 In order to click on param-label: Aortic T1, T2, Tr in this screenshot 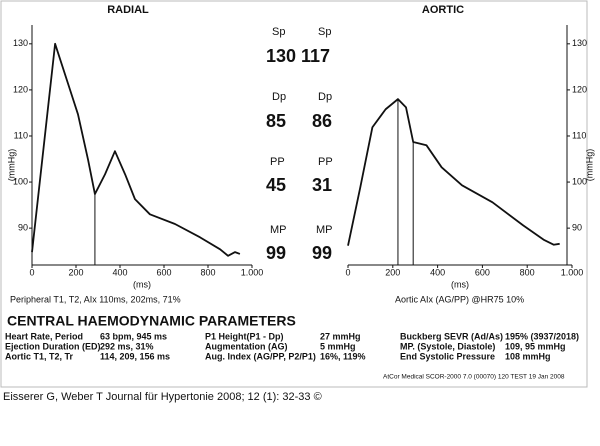, I will do `click(39, 356)`.